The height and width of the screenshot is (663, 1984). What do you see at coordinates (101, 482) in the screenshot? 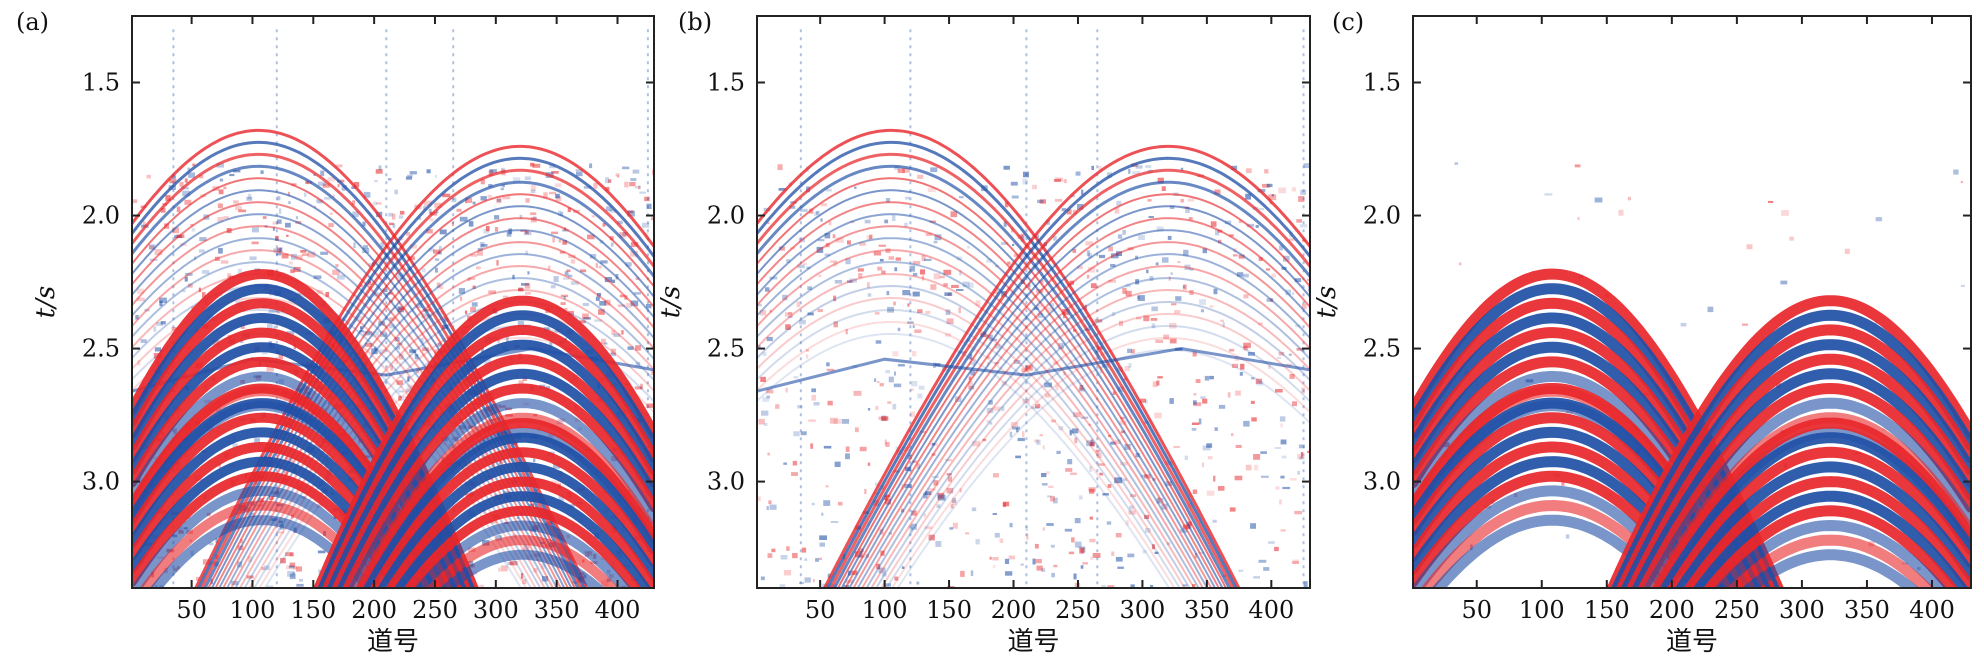
I see `y-tick-label: 3.0` at bounding box center [101, 482].